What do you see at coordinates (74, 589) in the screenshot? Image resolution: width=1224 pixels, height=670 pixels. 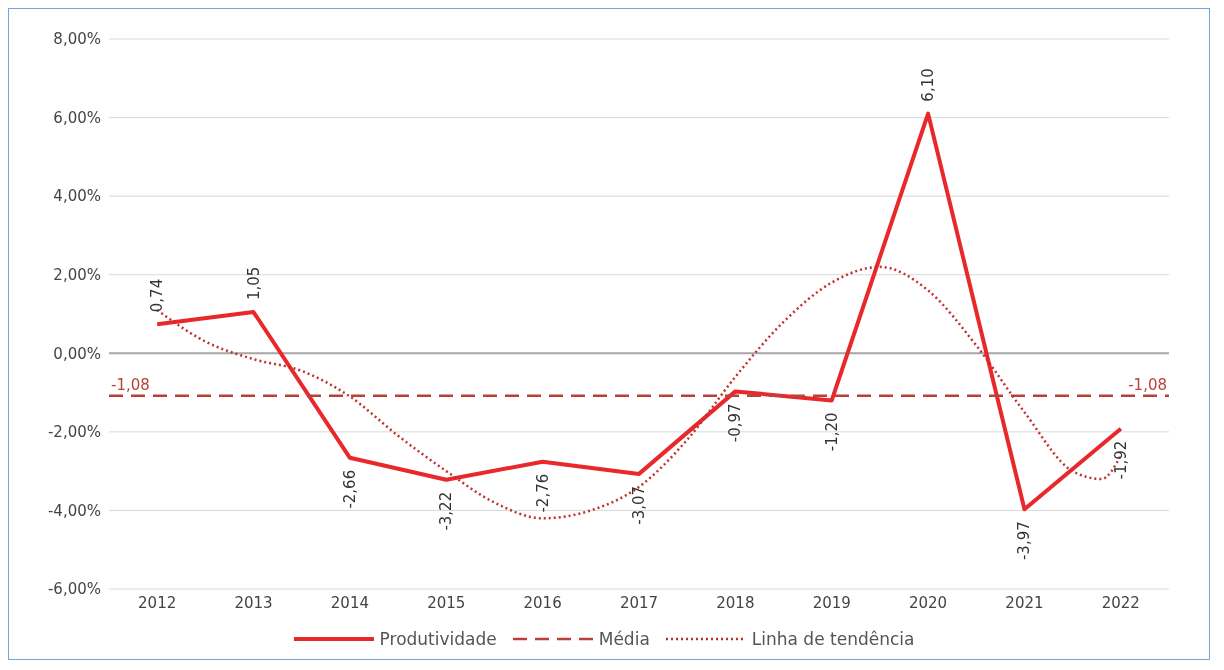 I see `y-tick-label: -6,00%` at bounding box center [74, 589].